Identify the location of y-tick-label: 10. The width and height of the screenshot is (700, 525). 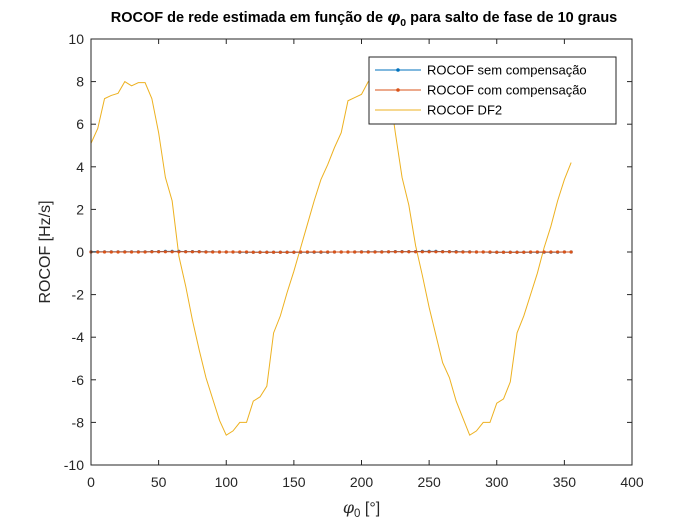
(76, 39).